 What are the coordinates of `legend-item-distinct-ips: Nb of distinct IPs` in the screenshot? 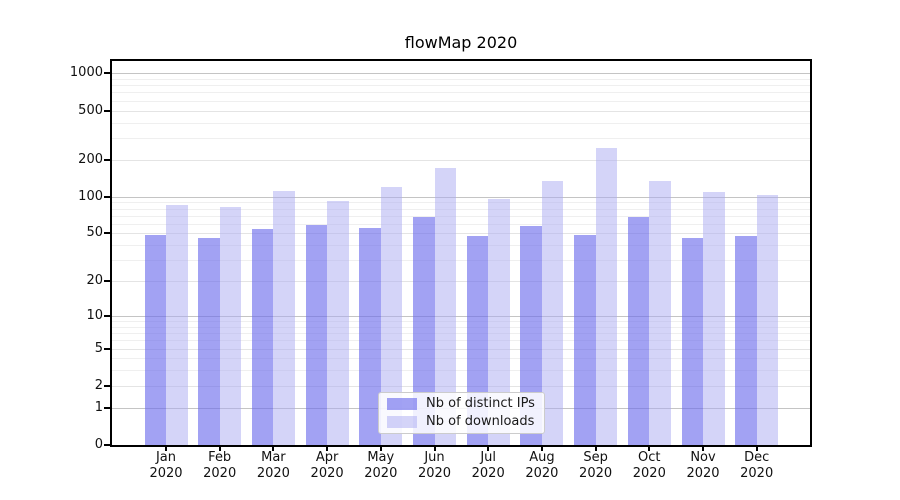 It's located at (461, 404).